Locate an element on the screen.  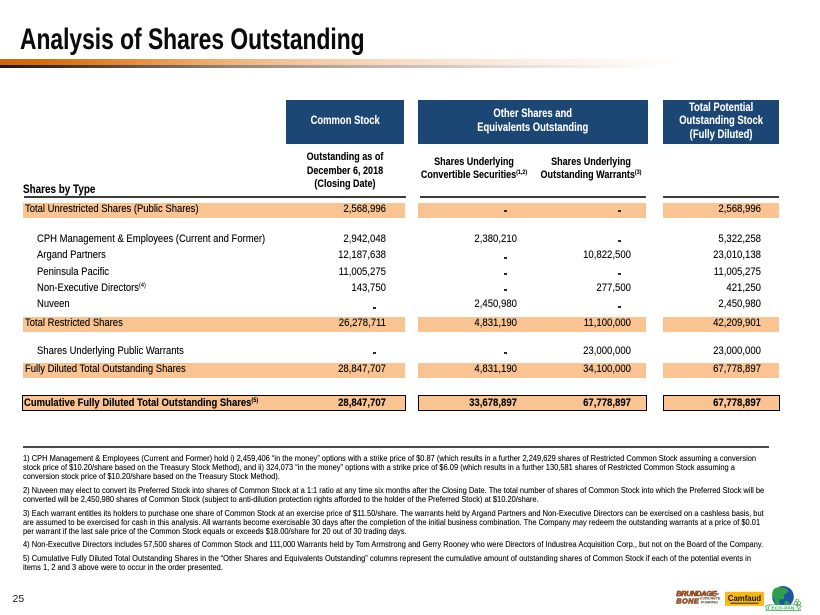
svg-text: BONE is located at coordinates (688, 601).